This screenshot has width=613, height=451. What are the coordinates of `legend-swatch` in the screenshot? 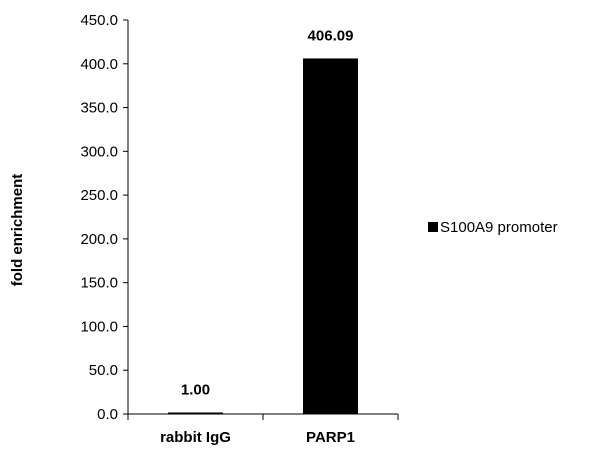 It's located at (433, 227).